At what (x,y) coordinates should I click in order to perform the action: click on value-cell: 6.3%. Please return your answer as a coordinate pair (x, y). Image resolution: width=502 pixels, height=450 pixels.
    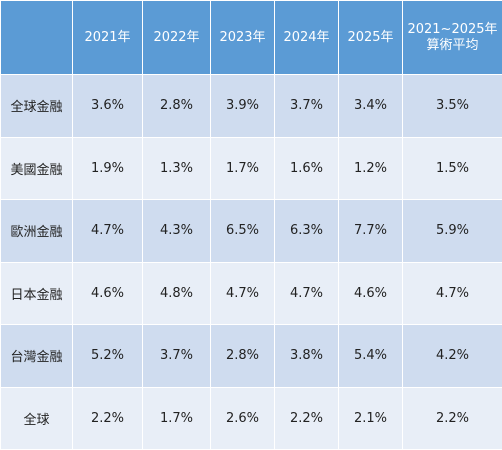
    Looking at the image, I should click on (306, 231).